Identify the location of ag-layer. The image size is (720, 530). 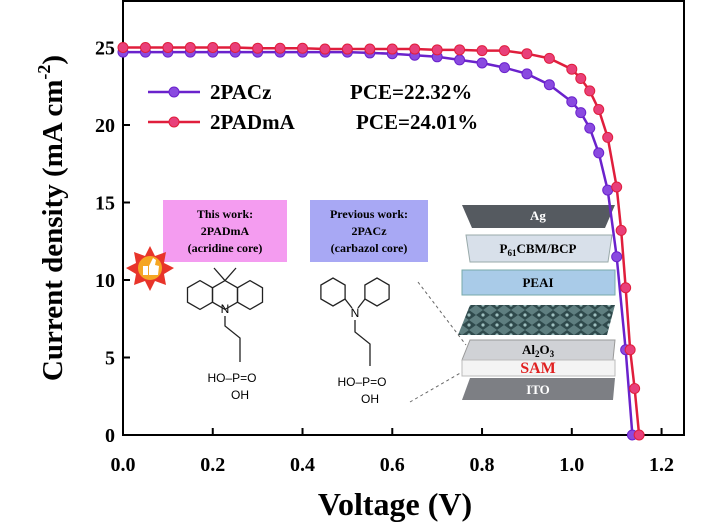
(538, 216).